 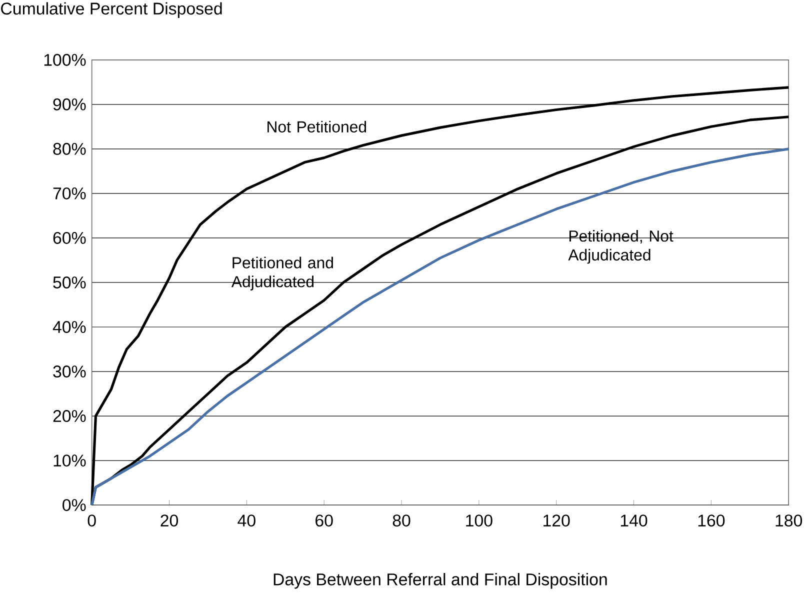 I want to click on x-tick-label: 40, so click(x=247, y=520).